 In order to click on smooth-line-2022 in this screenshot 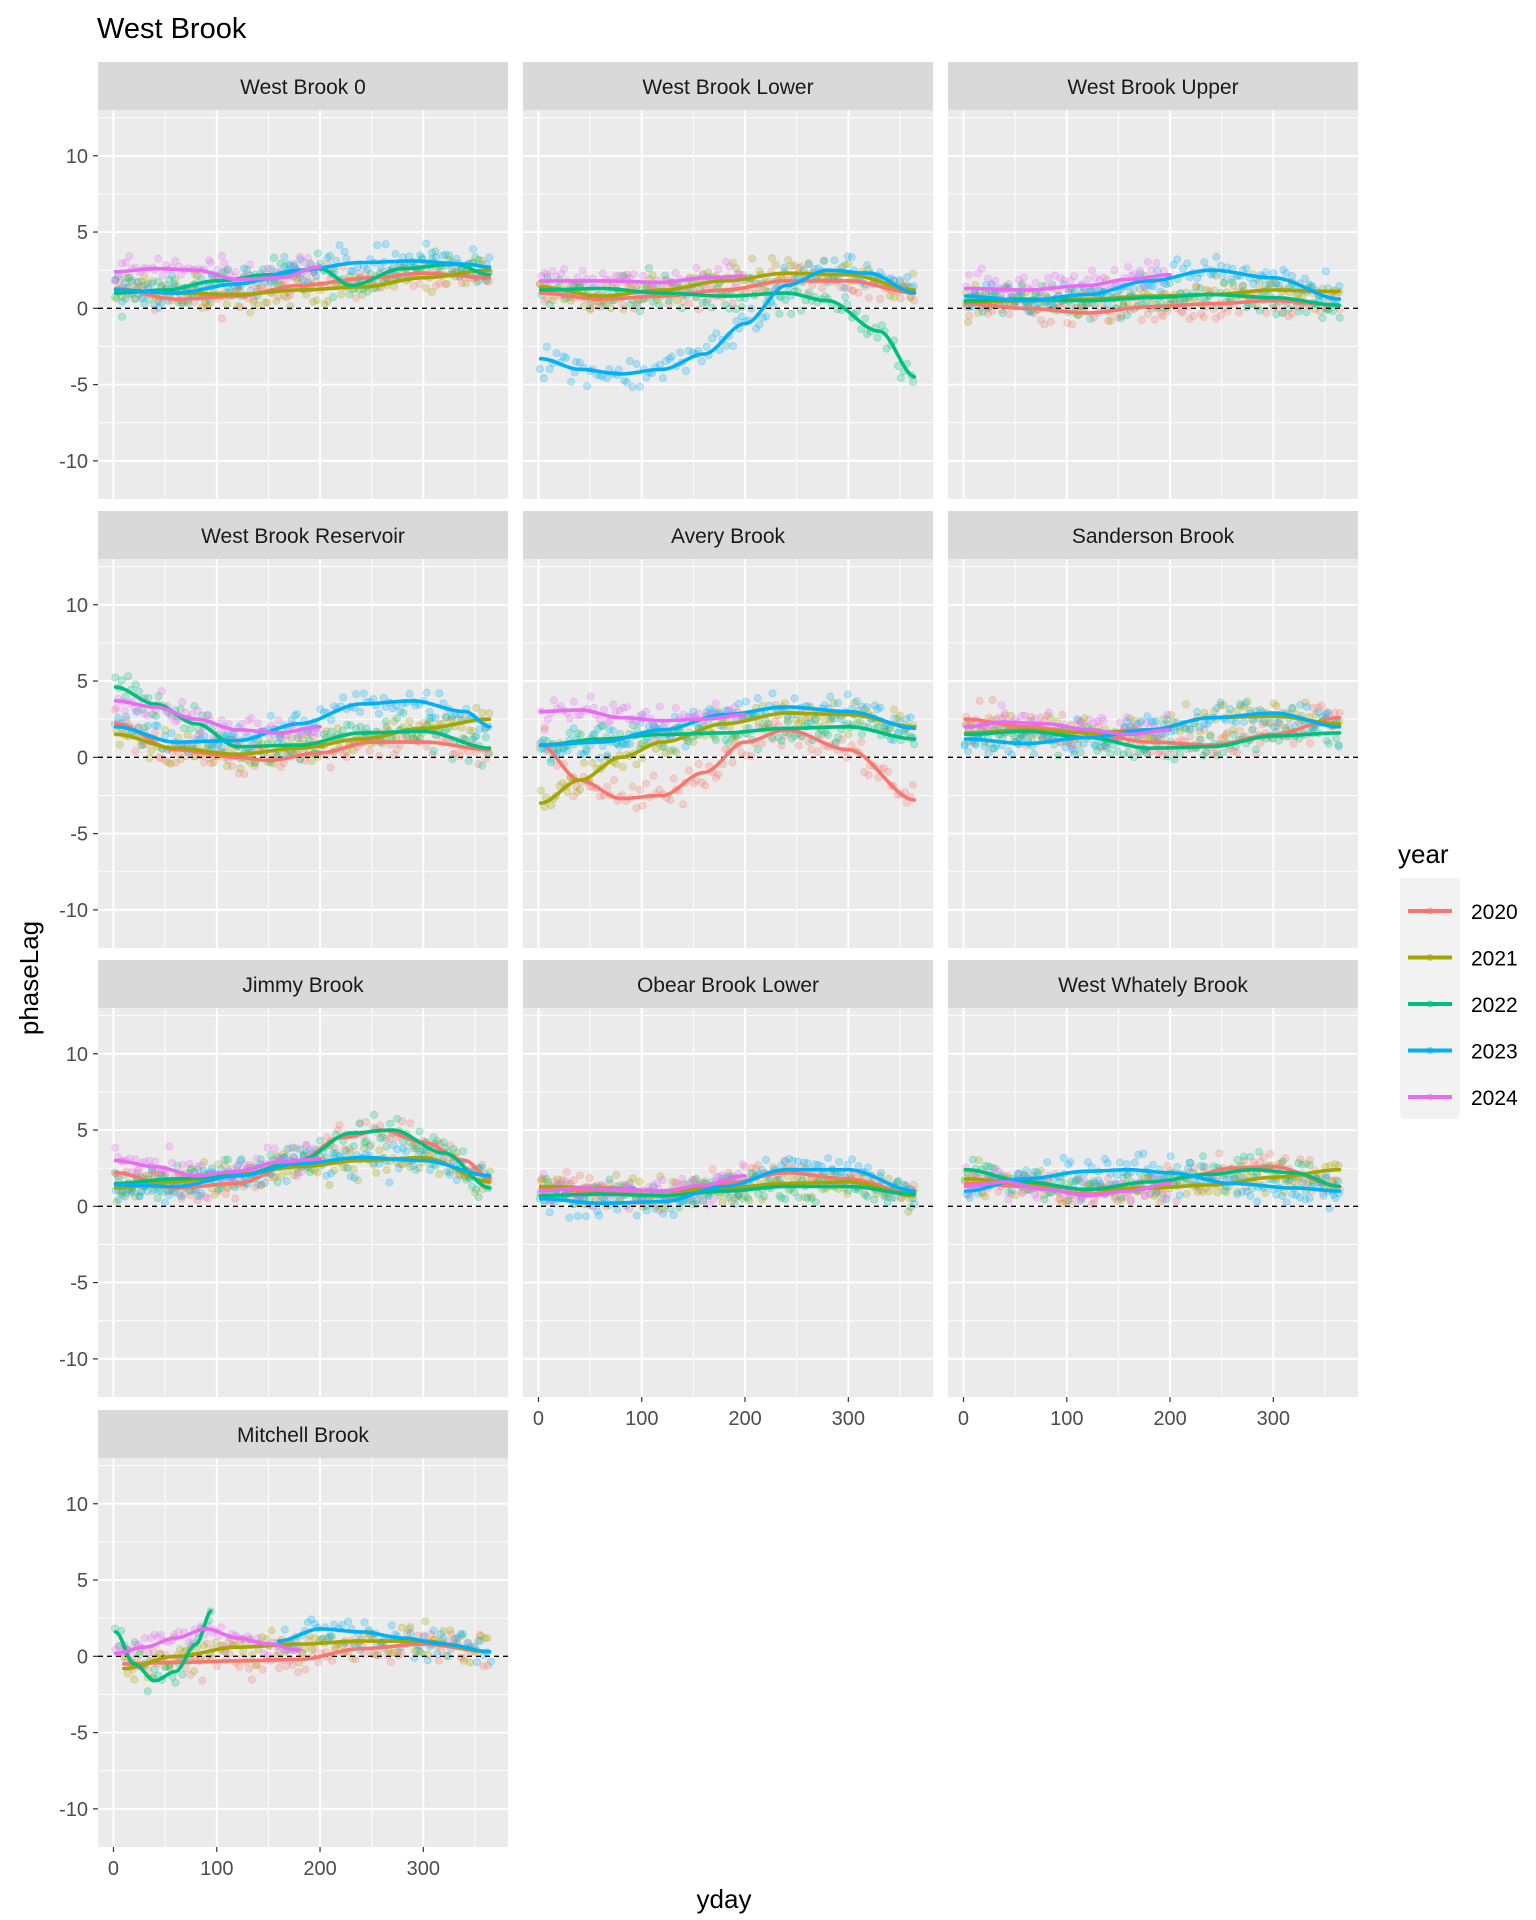, I will do `click(727, 332)`.